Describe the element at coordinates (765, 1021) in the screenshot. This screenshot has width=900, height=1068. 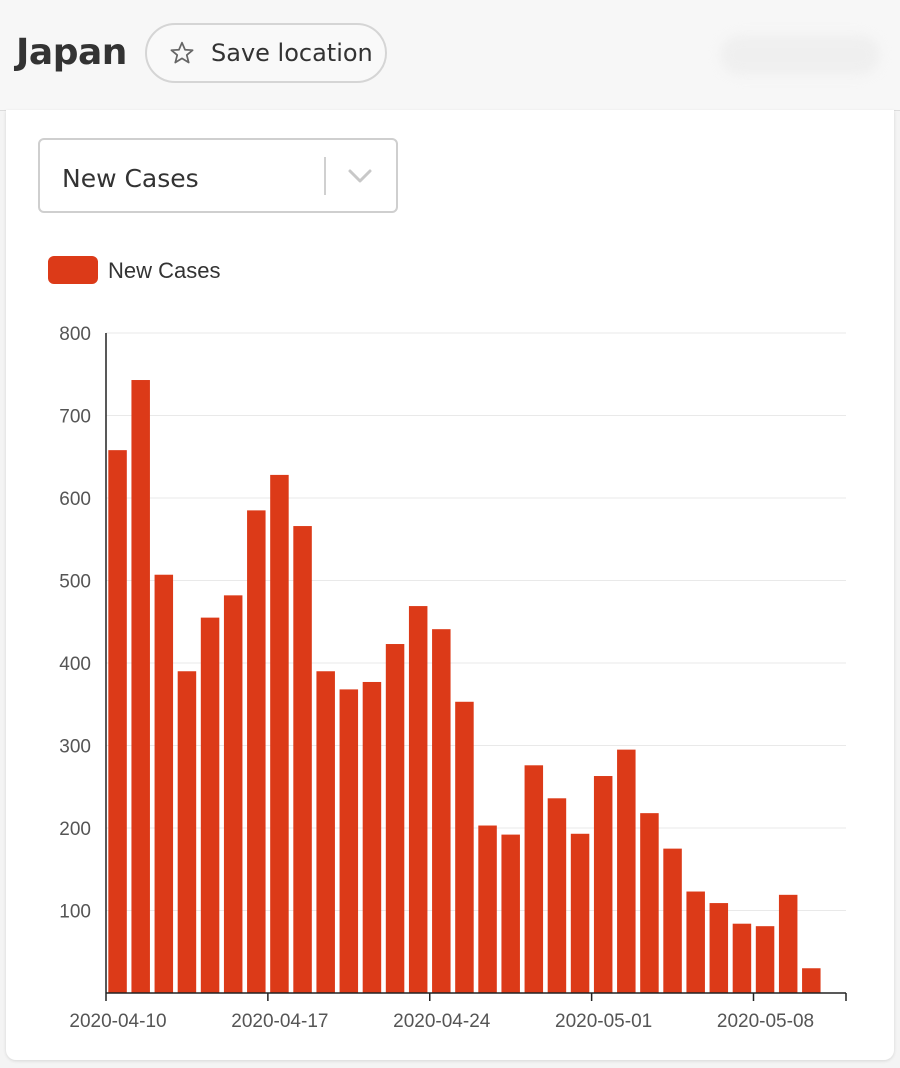
I see `x-tick-label: 2020-05-08` at that location.